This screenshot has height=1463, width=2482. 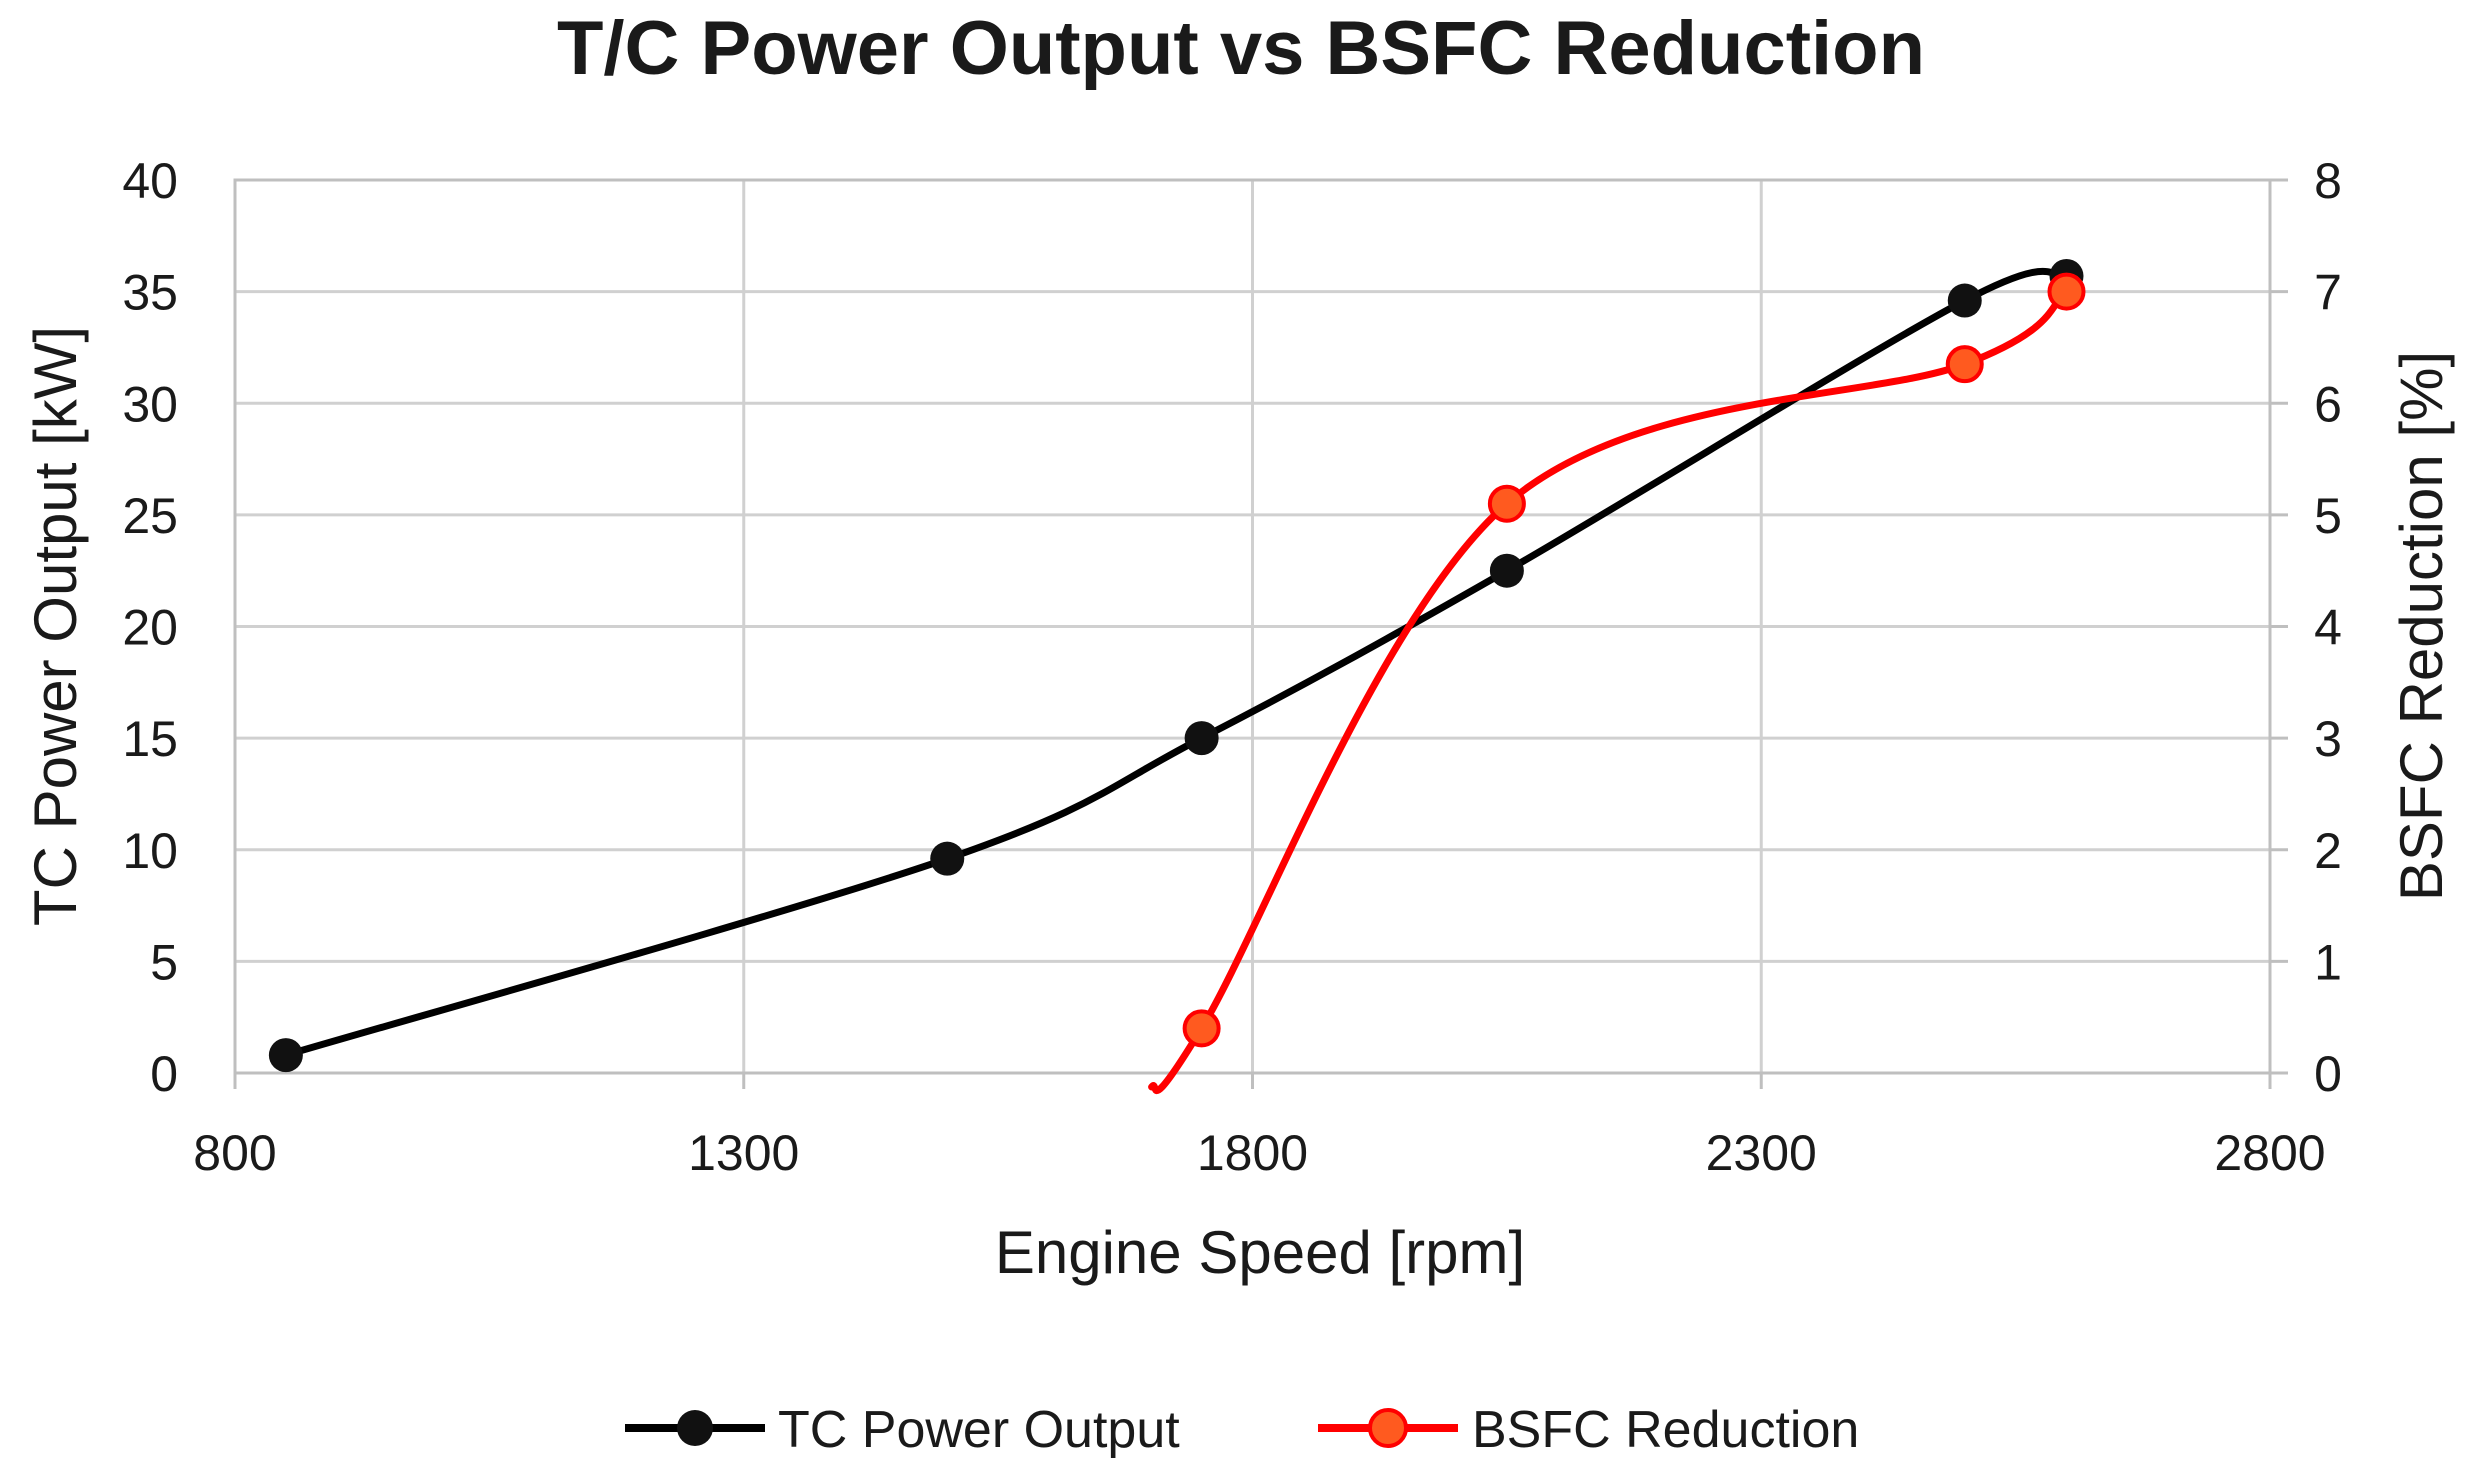 I want to click on y-axis-right-ticks: 0 1 2 3 4 5 6 7 8, so click(x=2306, y=627).